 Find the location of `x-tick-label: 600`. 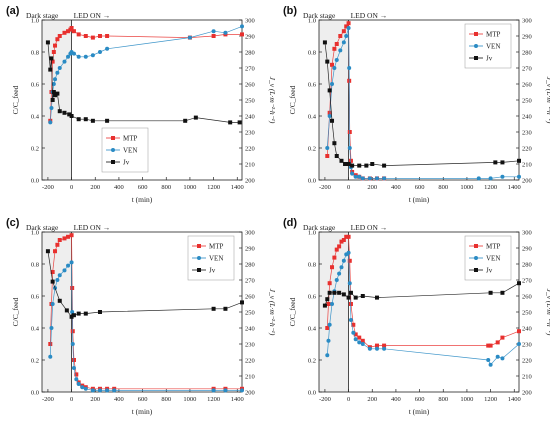

x-tick-label: 600 is located at coordinates (143, 399).